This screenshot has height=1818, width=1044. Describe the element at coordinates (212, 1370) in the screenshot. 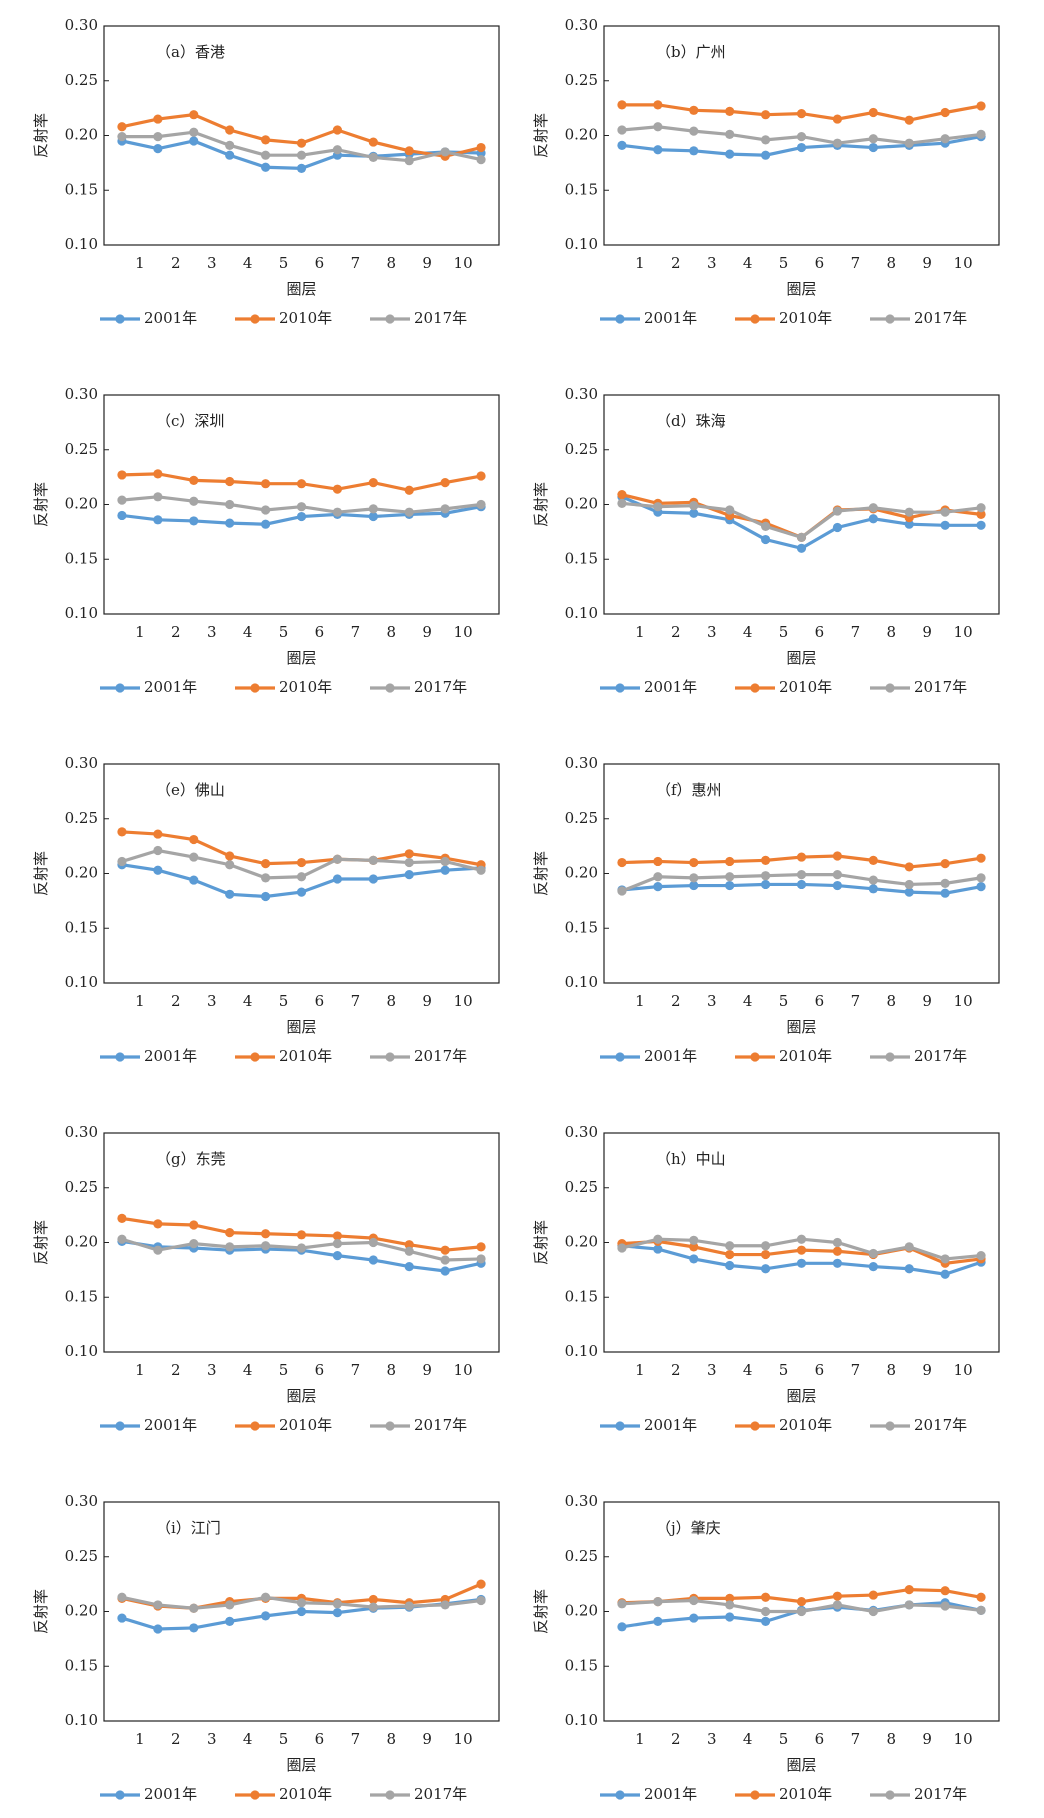

I see `x-tick-label: 3` at that location.